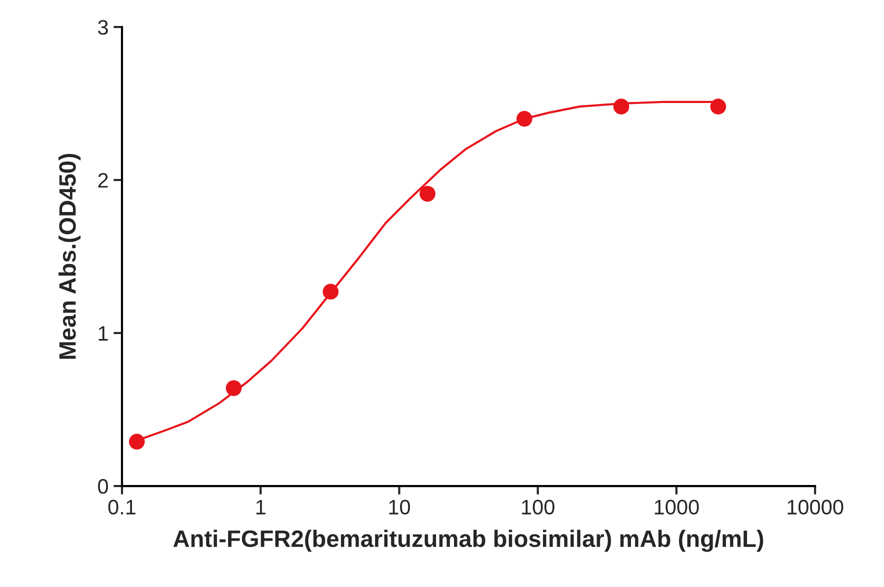 This screenshot has width=884, height=587. I want to click on x-tick-label: 100, so click(538, 507).